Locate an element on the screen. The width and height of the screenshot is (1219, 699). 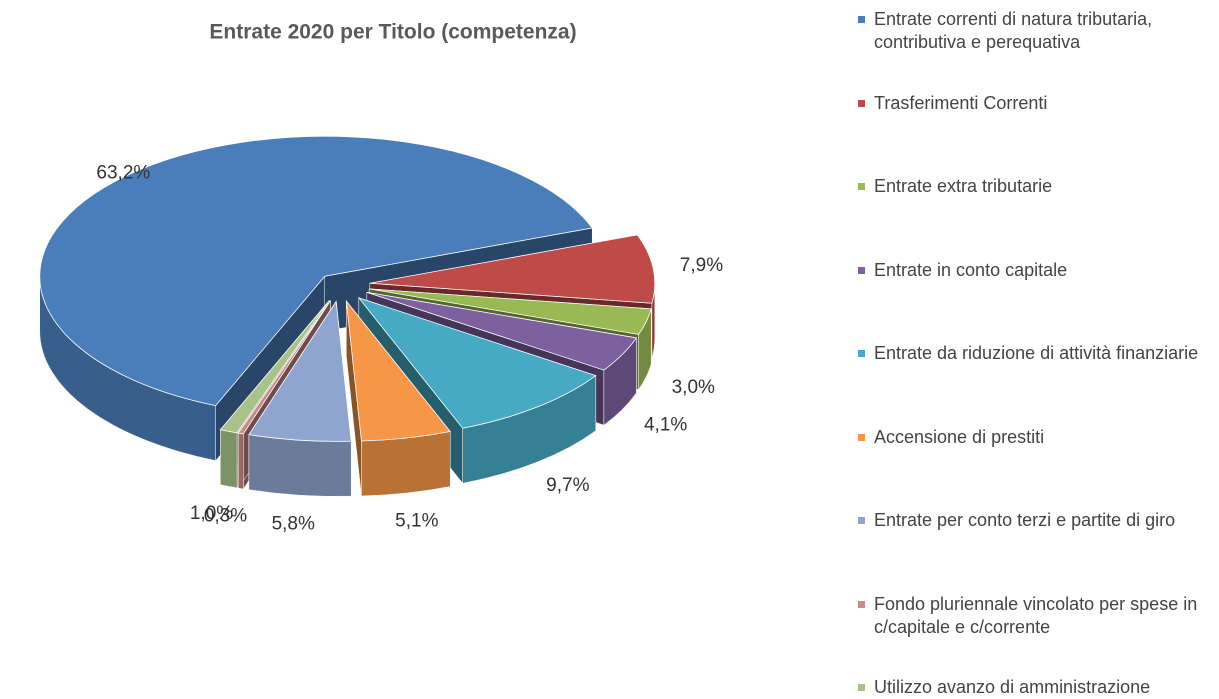
data-label: 5,8% is located at coordinates (293, 523).